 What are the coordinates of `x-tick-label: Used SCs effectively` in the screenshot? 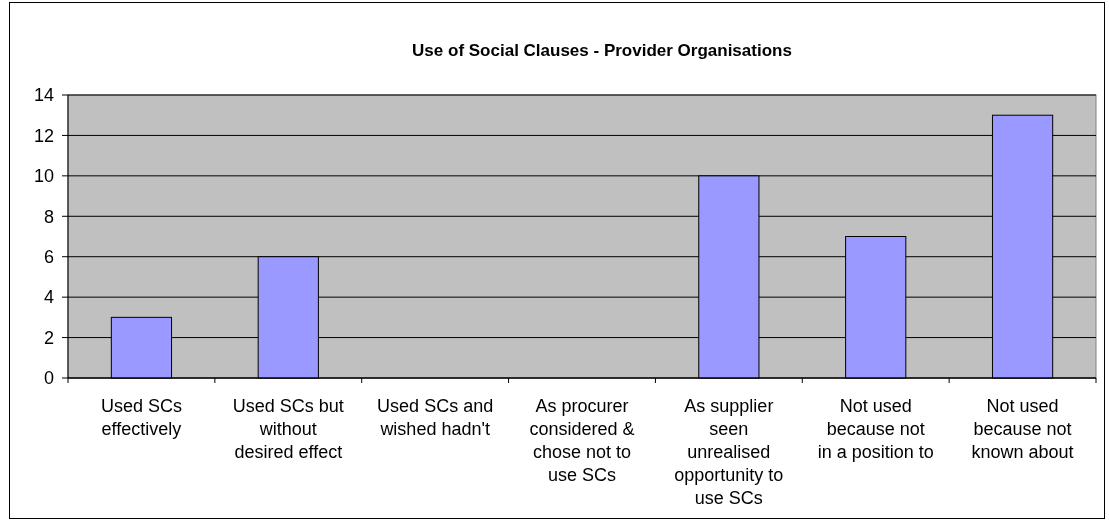 It's located at (141, 417).